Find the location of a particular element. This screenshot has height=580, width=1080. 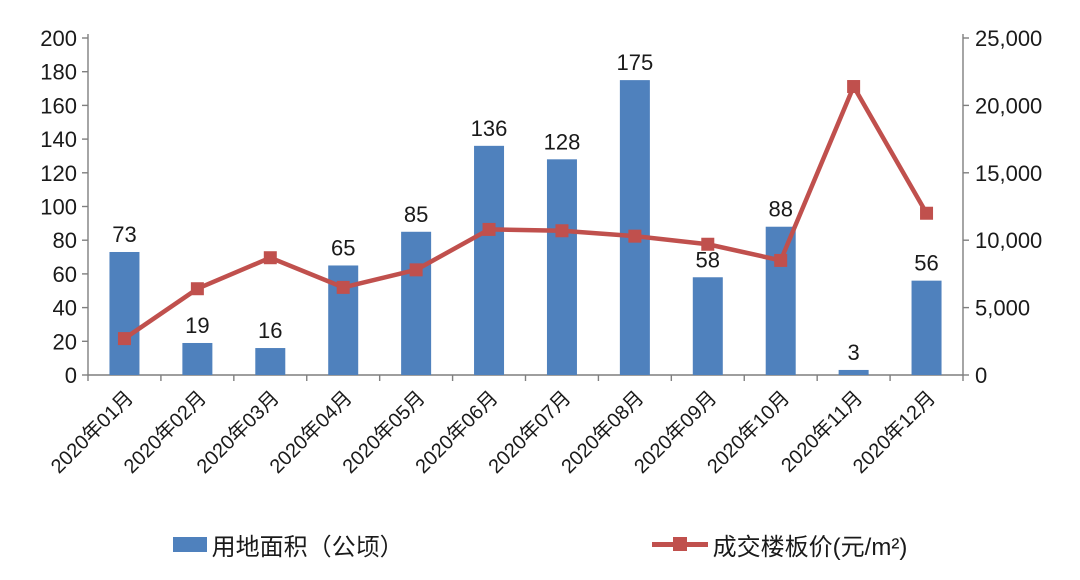

line-marker-2020年10月 is located at coordinates (781, 260).